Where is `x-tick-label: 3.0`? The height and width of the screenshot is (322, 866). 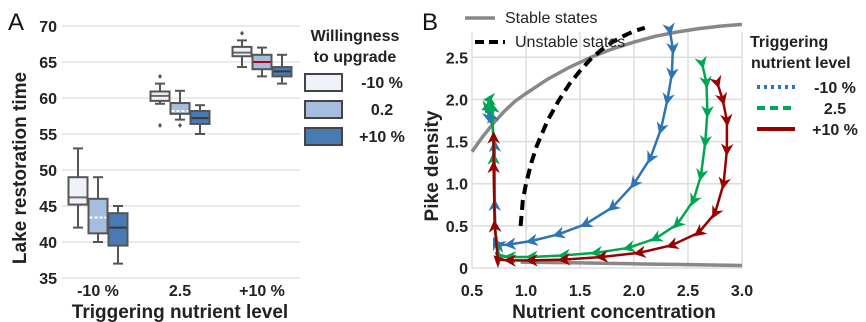
x-tick-label: 3.0 is located at coordinates (742, 291).